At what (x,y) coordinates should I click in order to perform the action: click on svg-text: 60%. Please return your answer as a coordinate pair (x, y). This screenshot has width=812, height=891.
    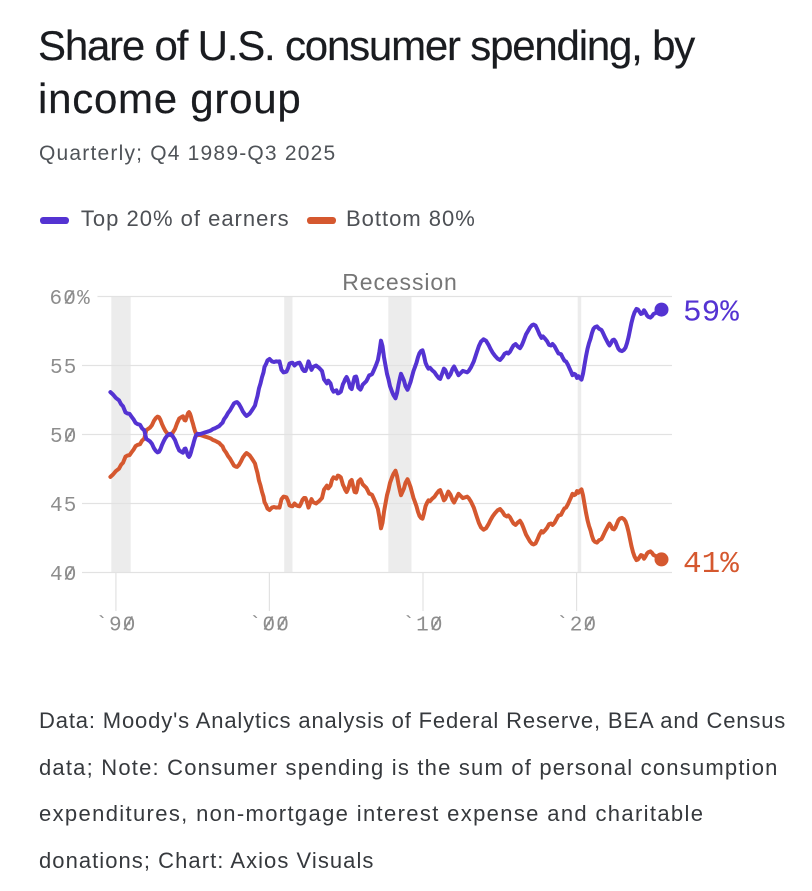
    Looking at the image, I should click on (70, 299).